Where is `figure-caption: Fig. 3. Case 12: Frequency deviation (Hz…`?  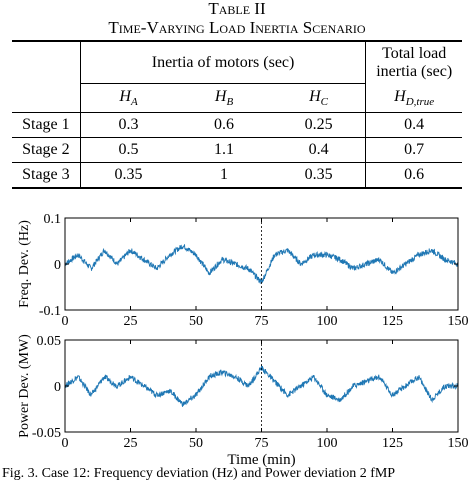 figure-caption: Fig. 3. Case 12: Frequency deviation (Hz… is located at coordinates (199, 473).